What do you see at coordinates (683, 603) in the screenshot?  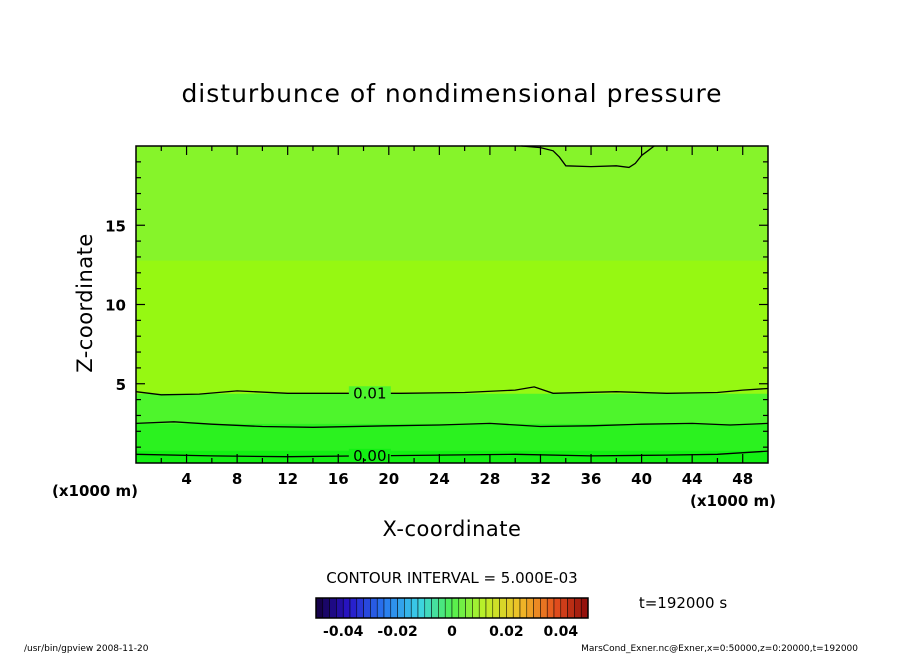 I see `time-label: t=192000 s` at bounding box center [683, 603].